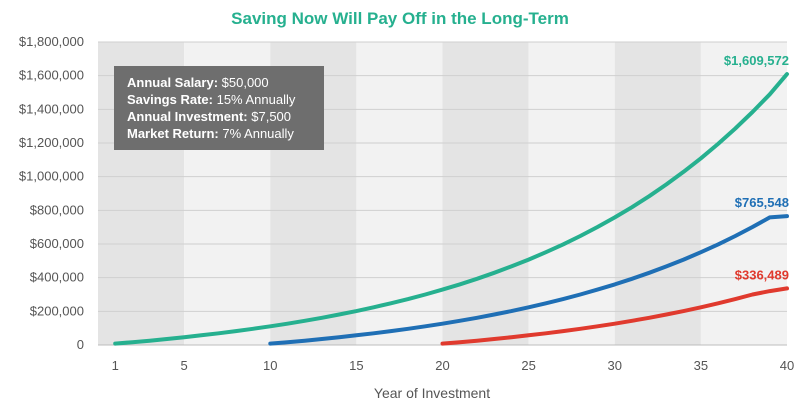 This screenshot has height=409, width=800. Describe the element at coordinates (57, 277) in the screenshot. I see `y-tick-label: $400,000` at that location.